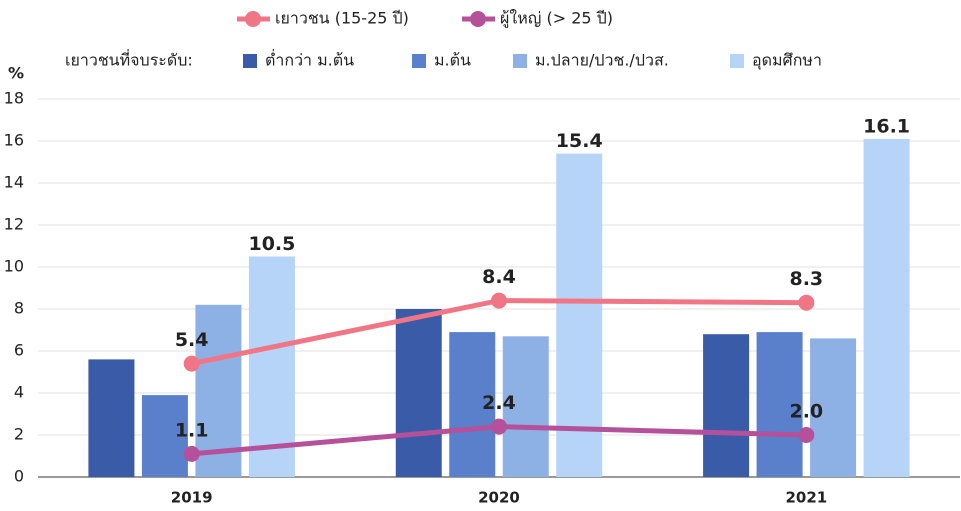  Describe the element at coordinates (787, 61) in the screenshot. I see `legend-label: อุดมศึกษา` at that location.